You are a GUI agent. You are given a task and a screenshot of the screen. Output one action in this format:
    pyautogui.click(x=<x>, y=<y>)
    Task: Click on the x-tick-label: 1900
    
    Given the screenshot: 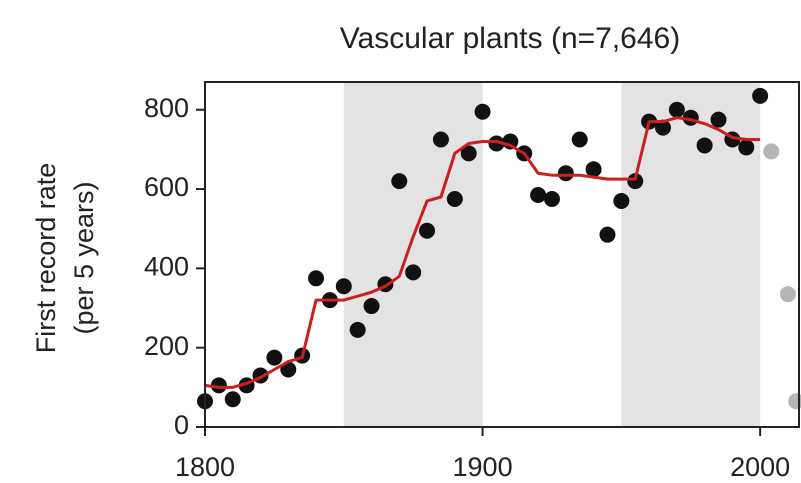 What is the action you would take?
    pyautogui.click(x=483, y=467)
    